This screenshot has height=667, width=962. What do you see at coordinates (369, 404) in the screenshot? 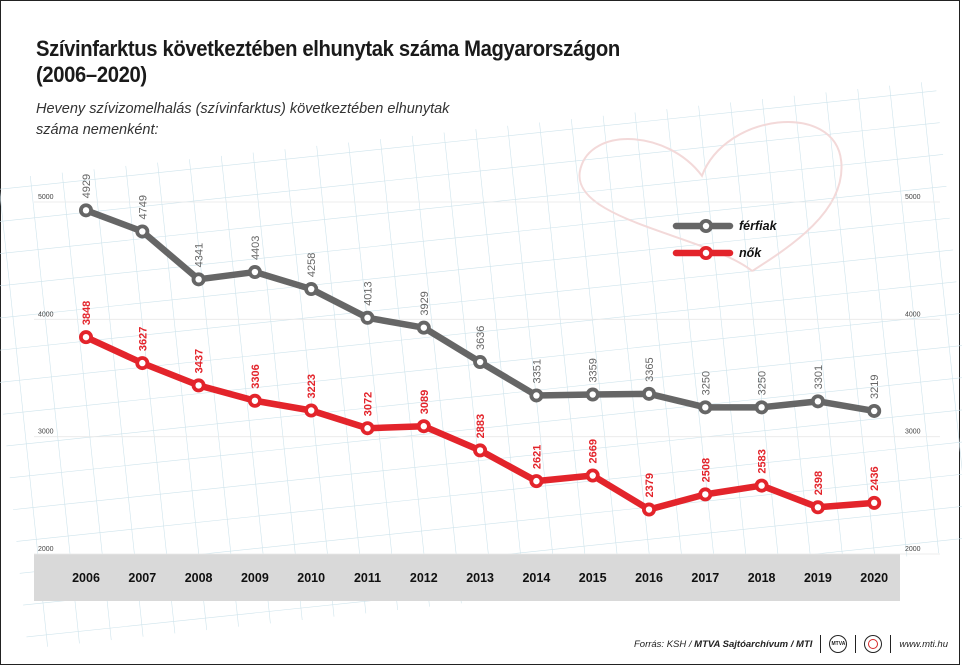
I see `data-label: 3072` at bounding box center [369, 404].